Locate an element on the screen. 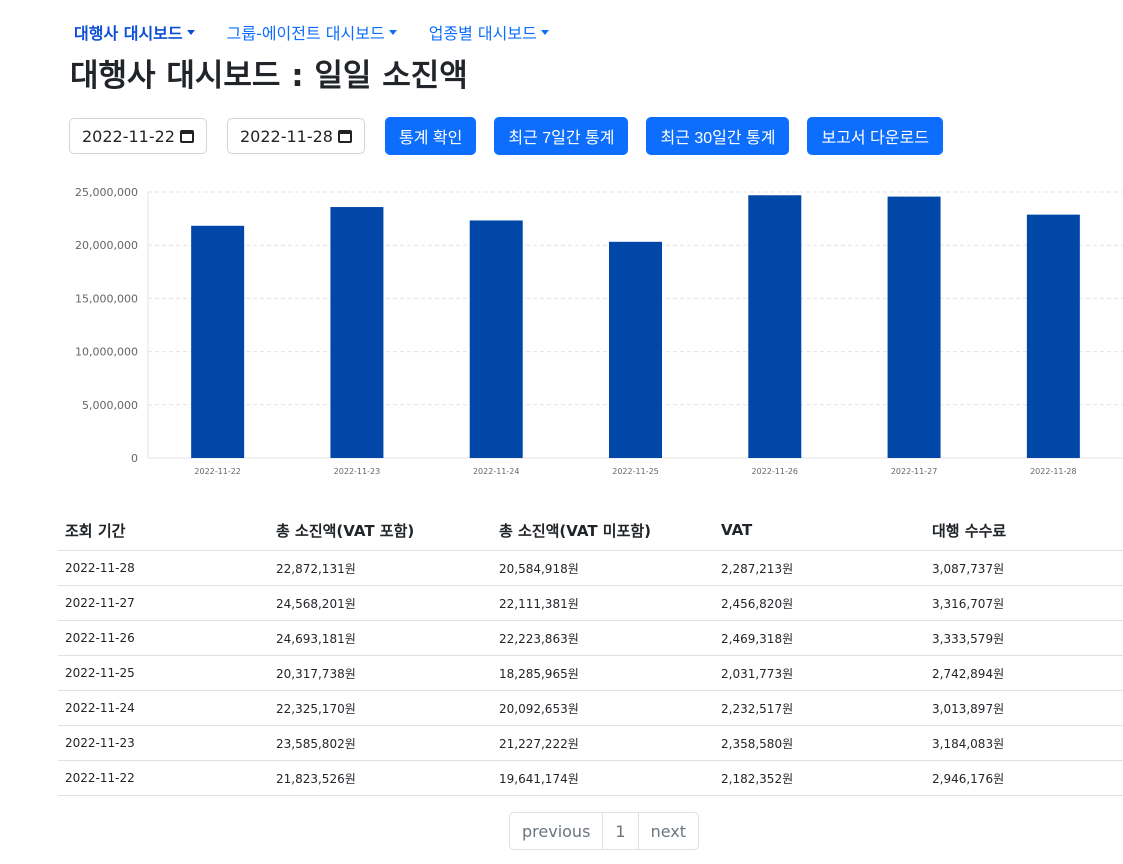 The image size is (1123, 864). nav-agency-dashboard: 대행사 대시보드 is located at coordinates (134, 32).